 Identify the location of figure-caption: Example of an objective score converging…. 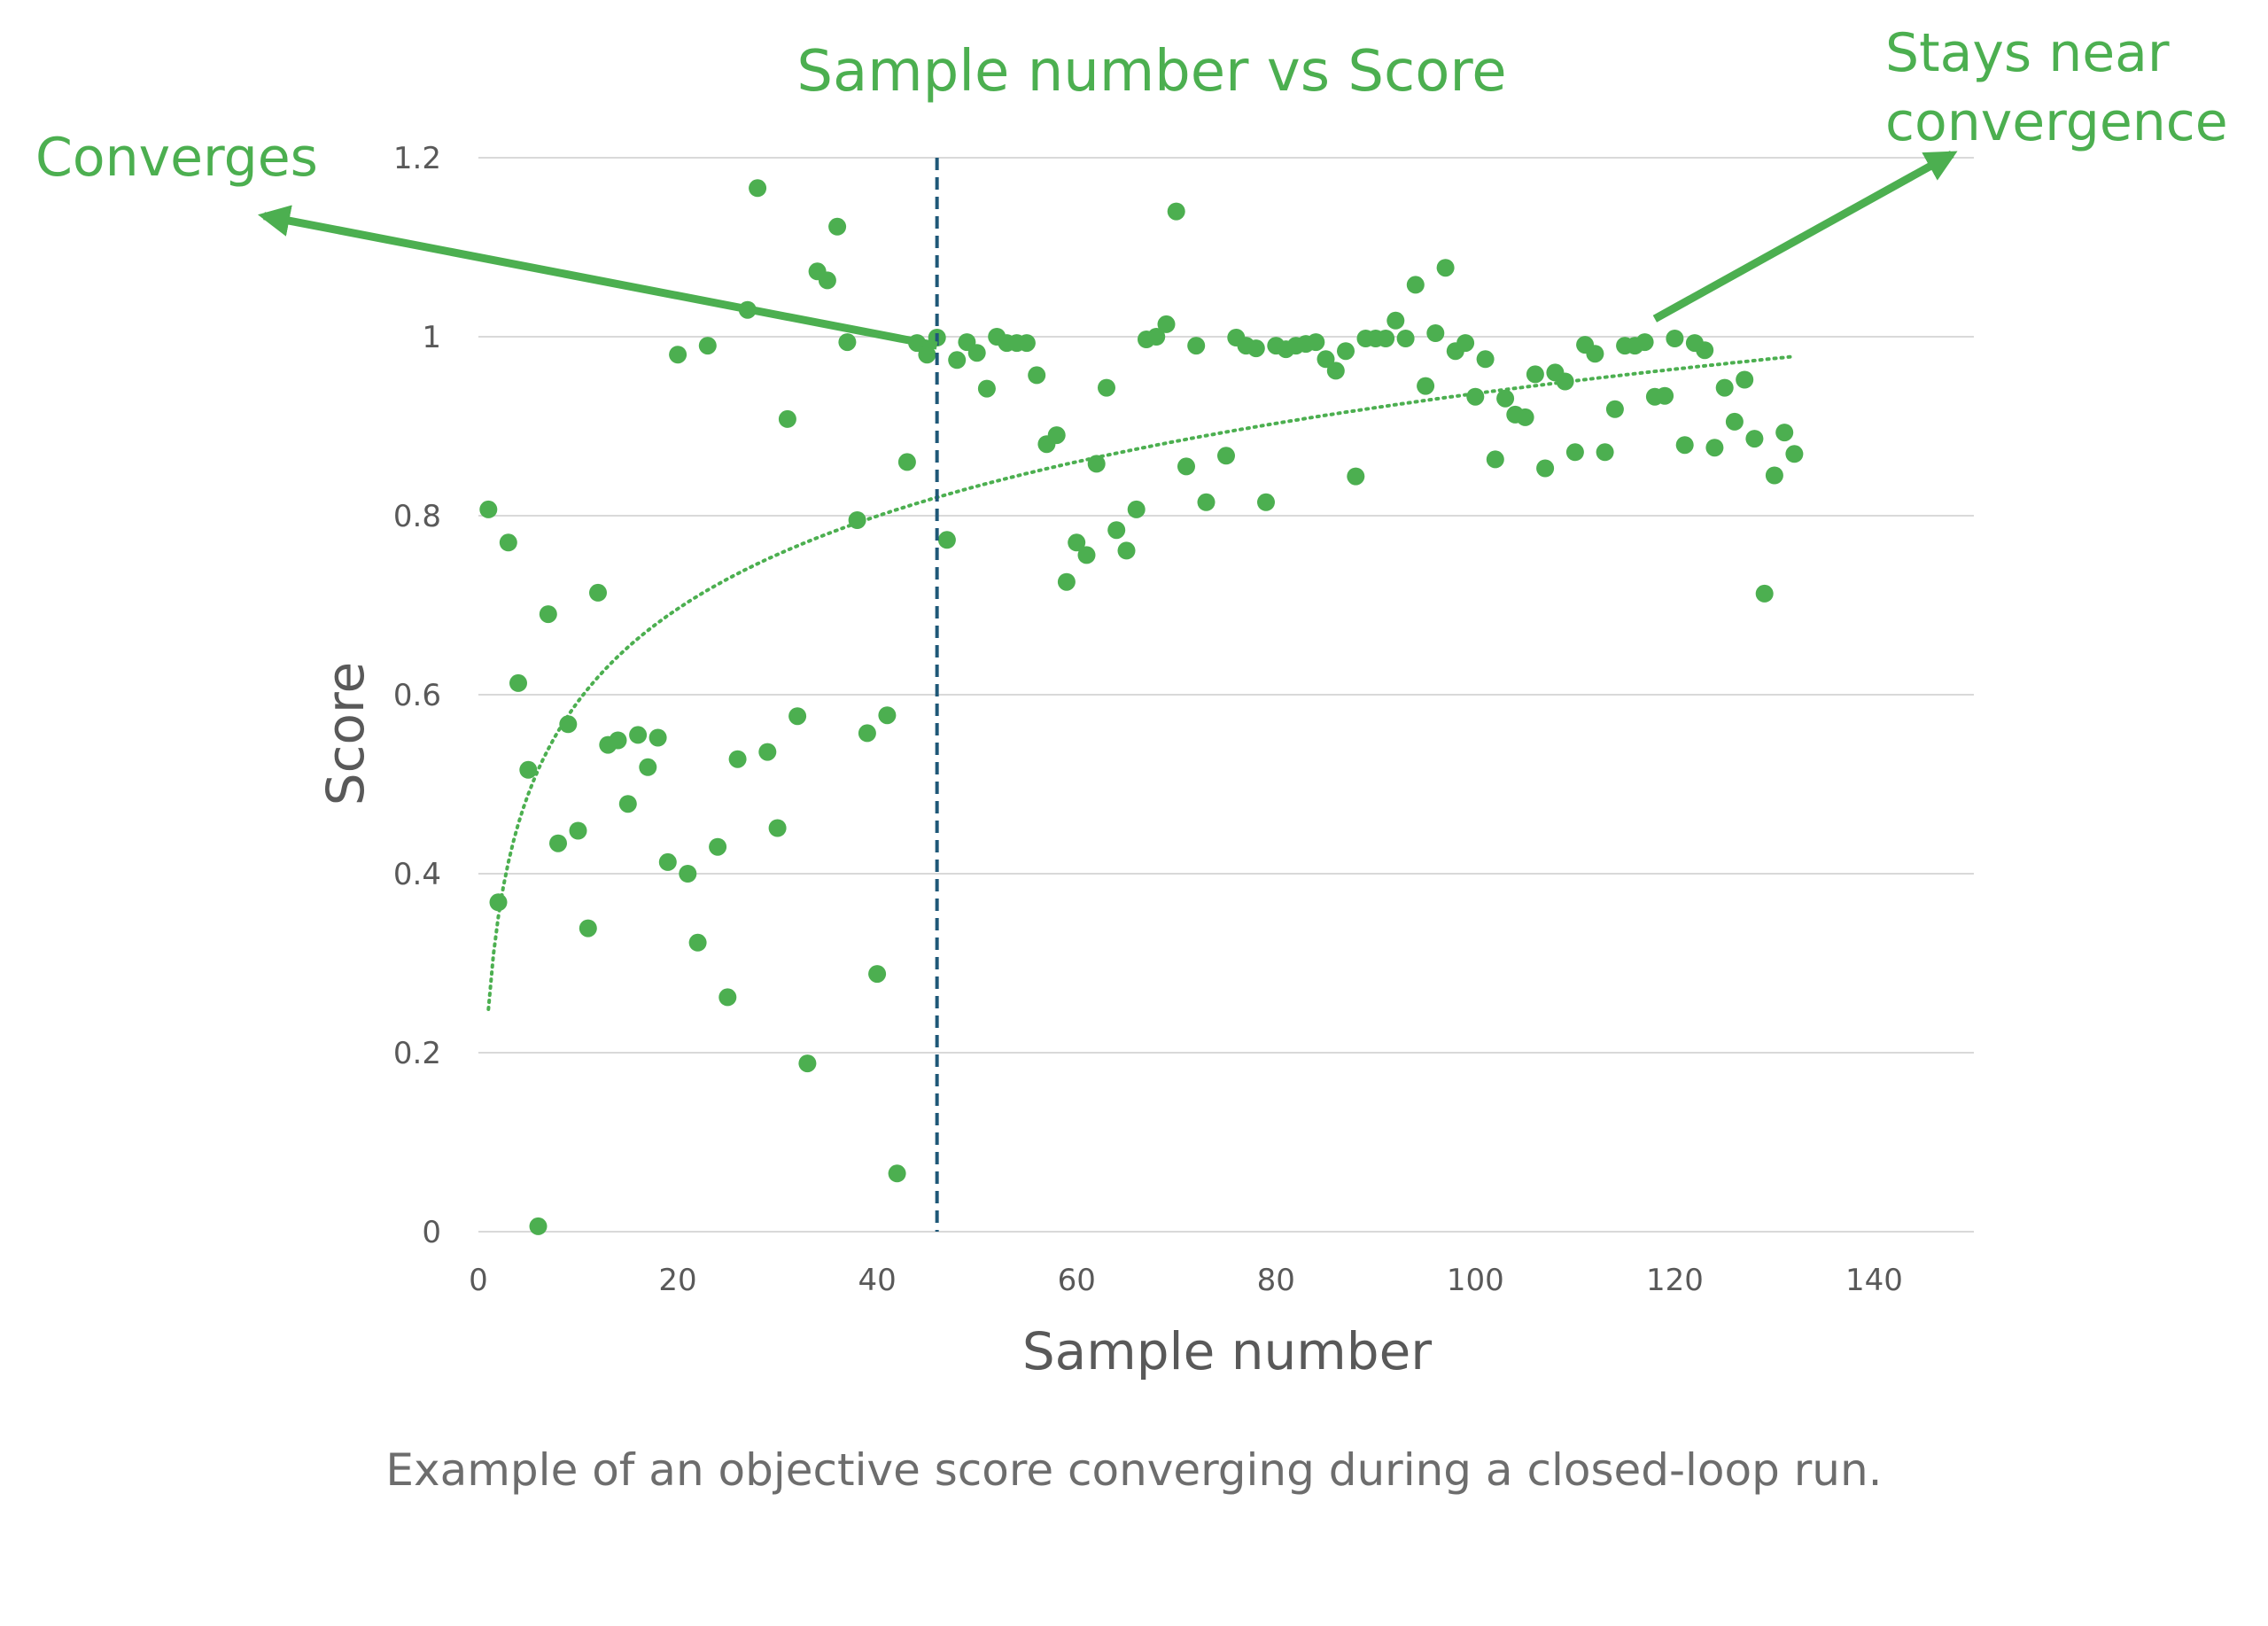
(1134, 1470).